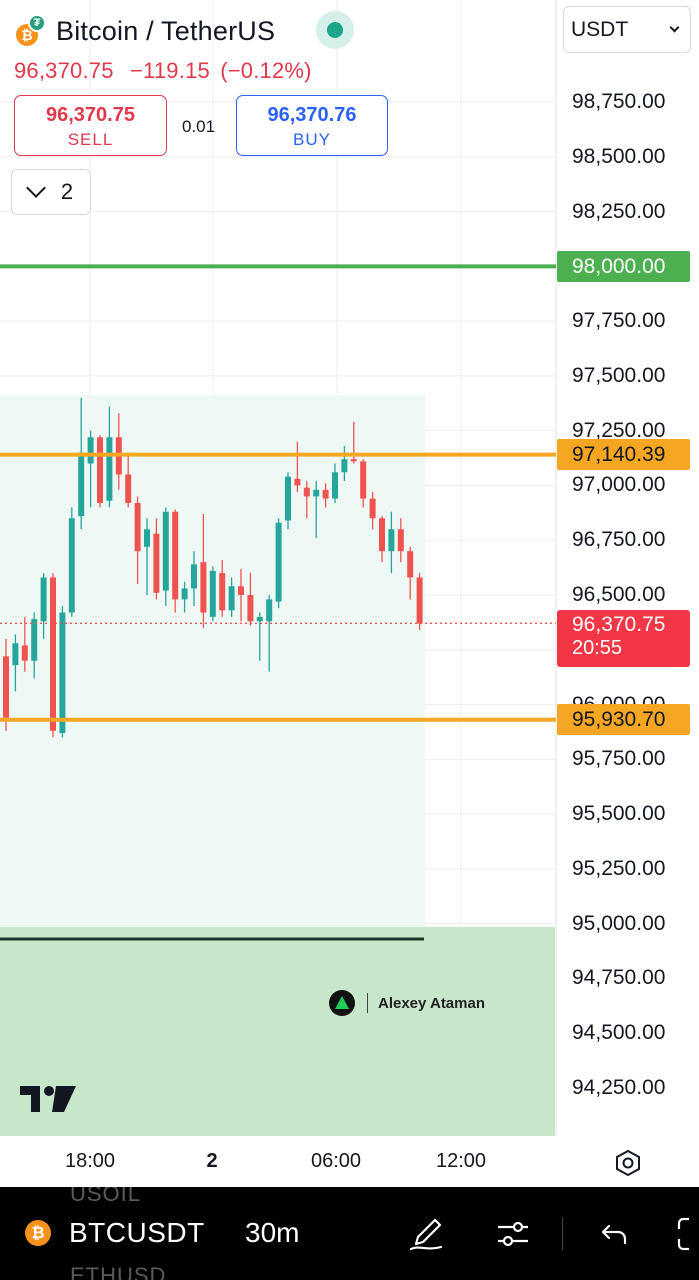  I want to click on price-tick-label: 97,500.00, so click(619, 375).